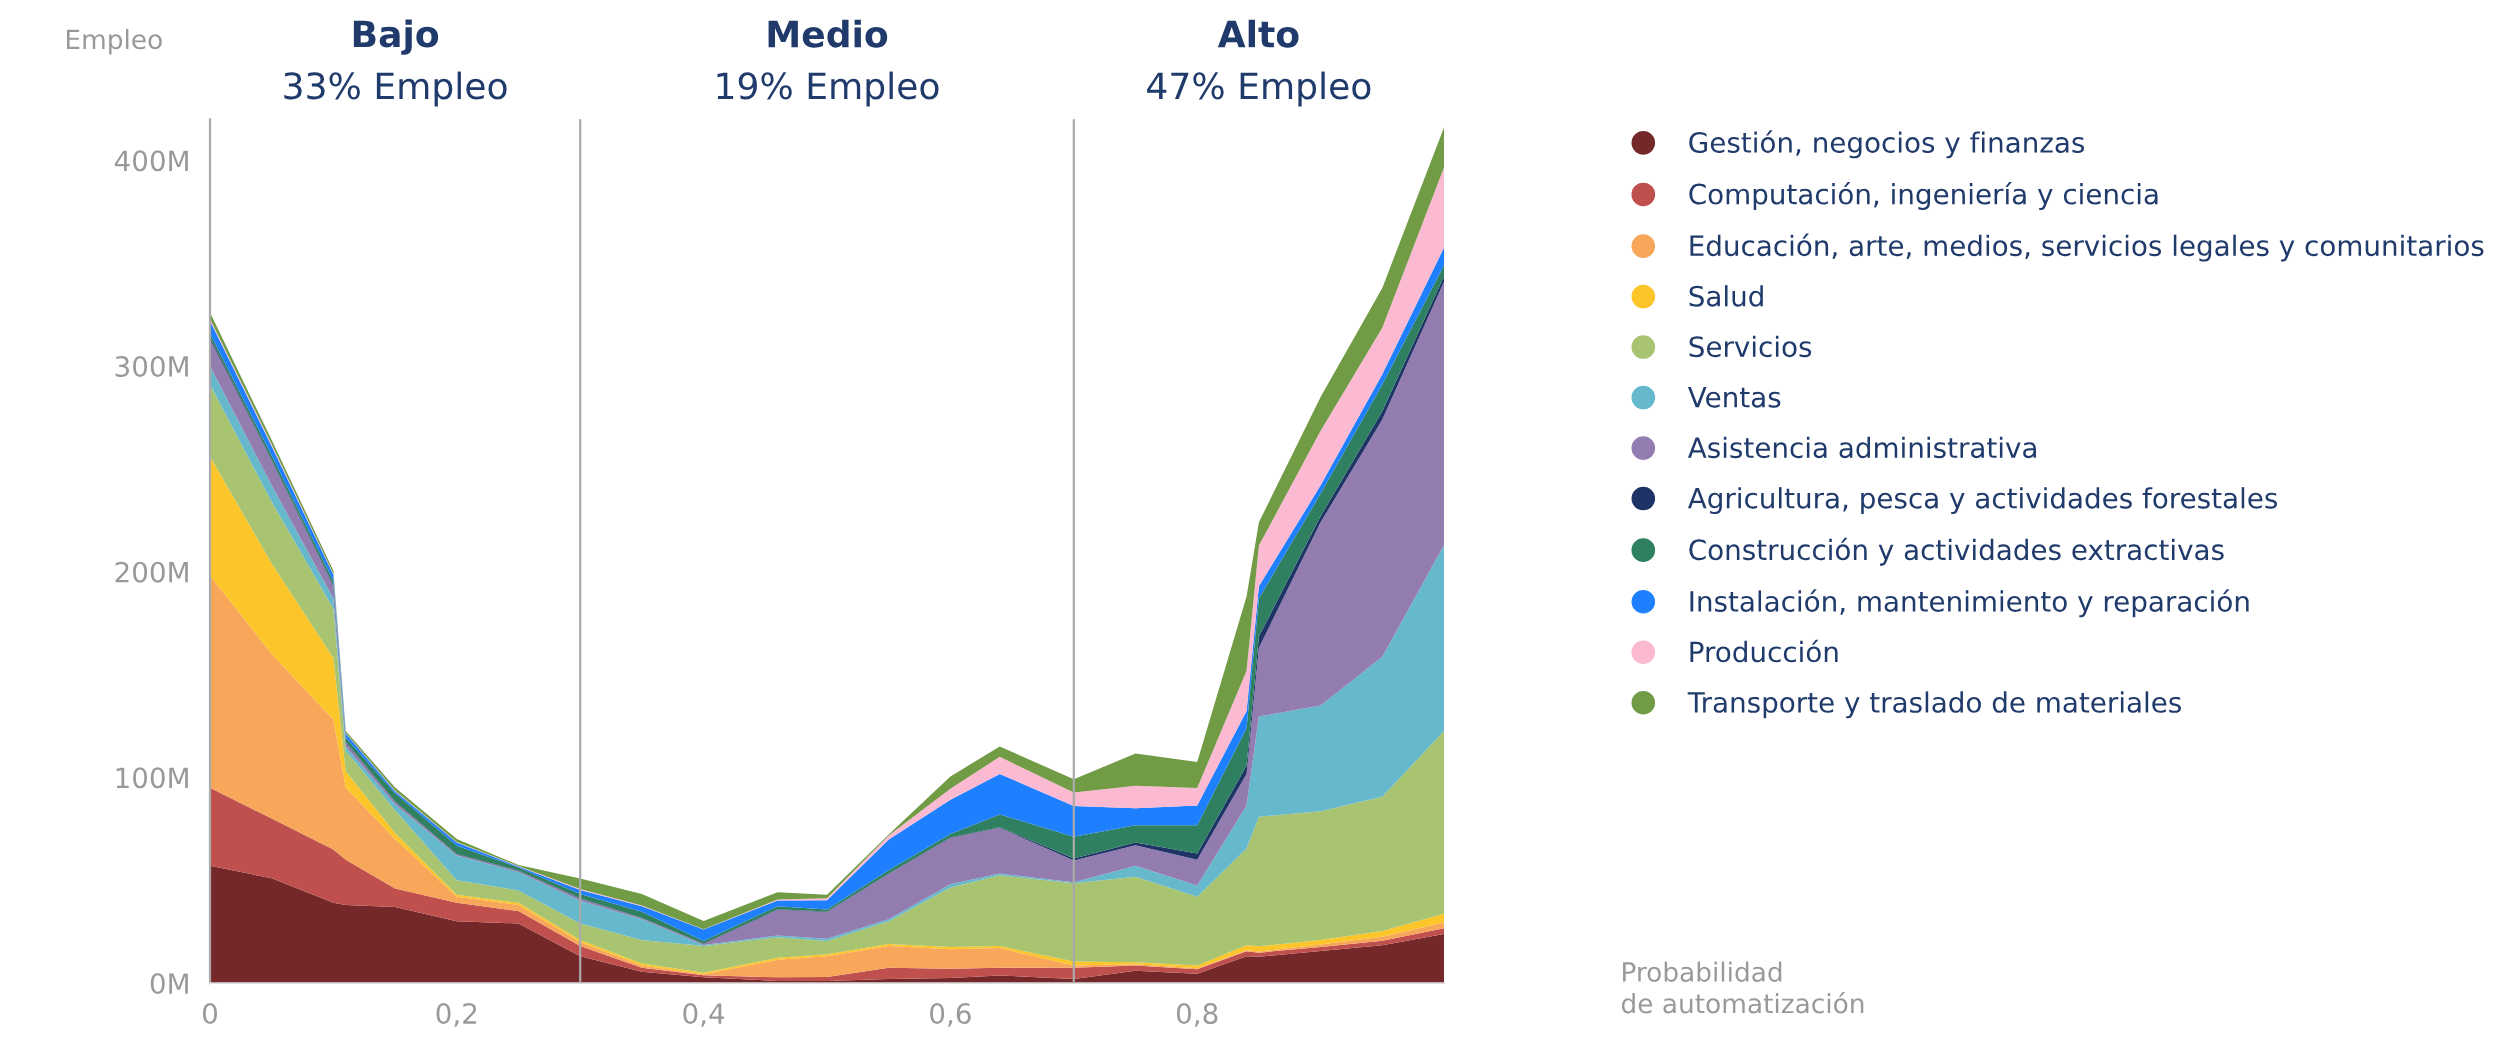 The width and height of the screenshot is (2500, 1037). Describe the element at coordinates (1982, 501) in the screenshot. I see `legend-label: Agricultura, pesca y actividades forestales` at that location.